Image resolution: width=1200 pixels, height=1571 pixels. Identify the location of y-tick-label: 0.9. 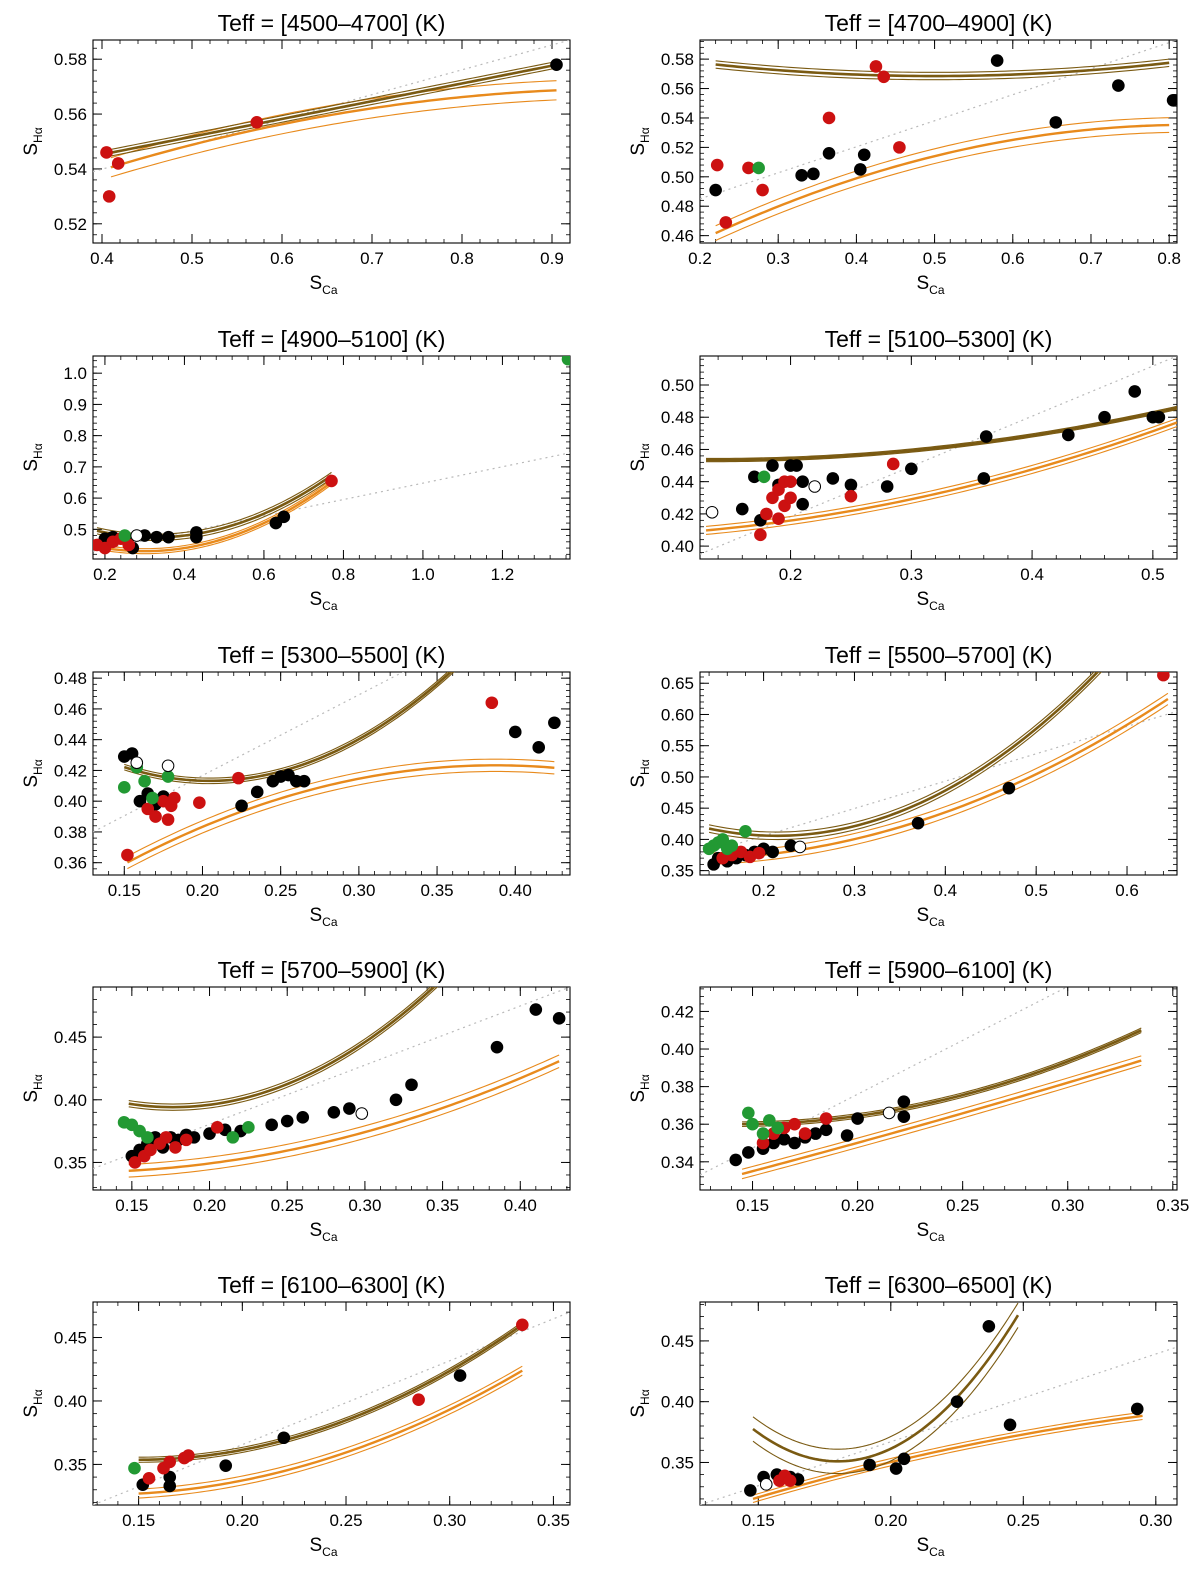
(75, 404).